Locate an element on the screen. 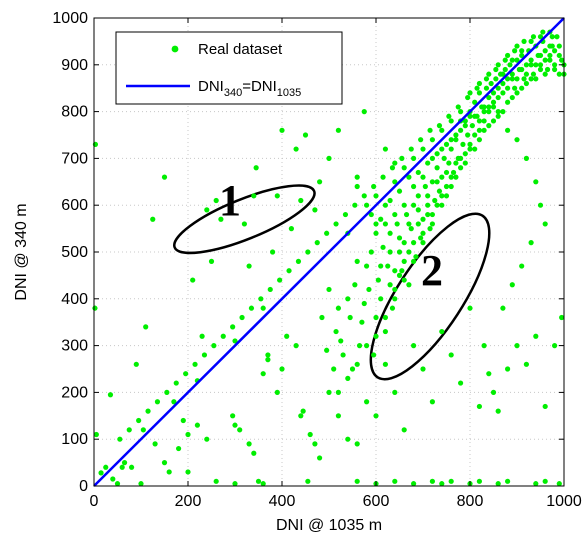 The width and height of the screenshot is (584, 540). legend: Real dataset DNI340=DNI1035 is located at coordinates (229, 68).